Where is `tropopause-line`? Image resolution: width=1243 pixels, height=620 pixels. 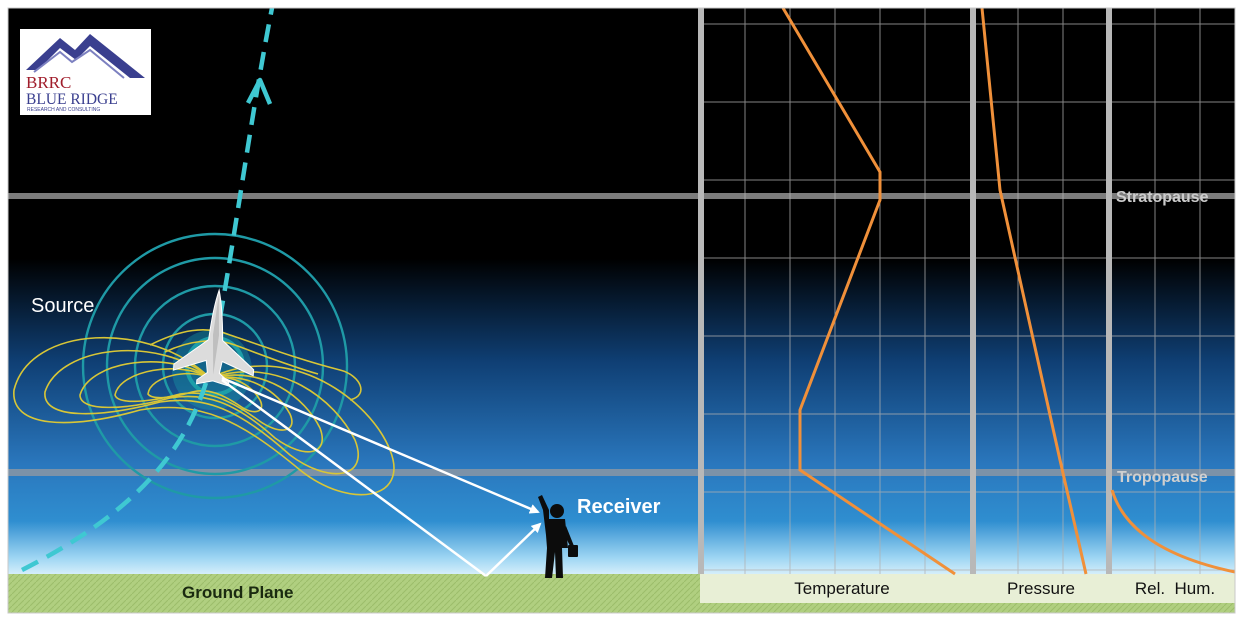 tropopause-line is located at coordinates (621, 472).